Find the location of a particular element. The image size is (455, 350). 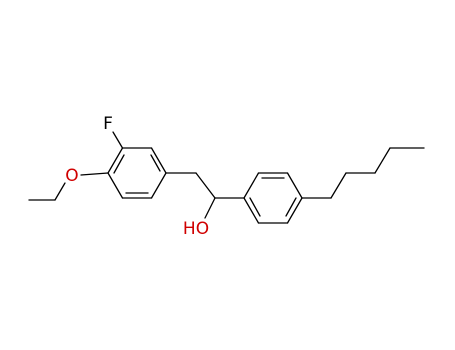

atom-label: F is located at coordinates (108, 124).